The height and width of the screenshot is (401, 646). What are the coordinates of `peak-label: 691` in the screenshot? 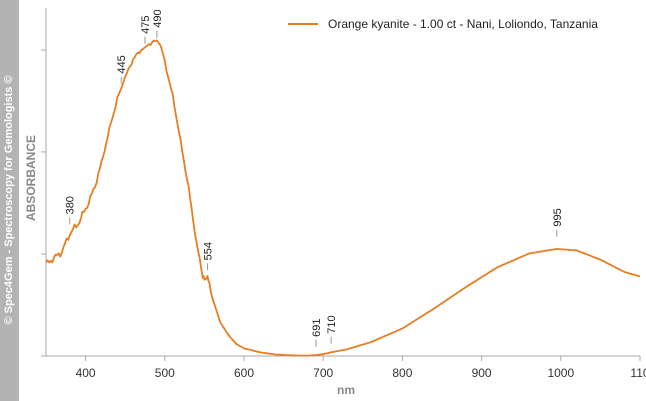 It's located at (317, 327).